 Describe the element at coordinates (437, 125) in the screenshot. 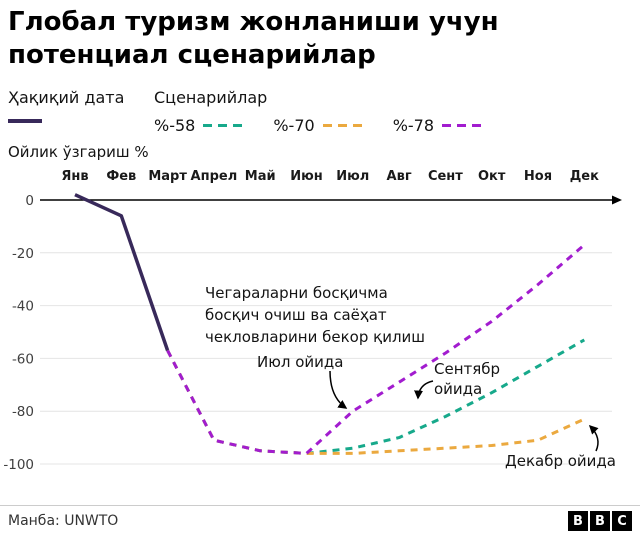

I see `legend-item-78: %-78` at that location.